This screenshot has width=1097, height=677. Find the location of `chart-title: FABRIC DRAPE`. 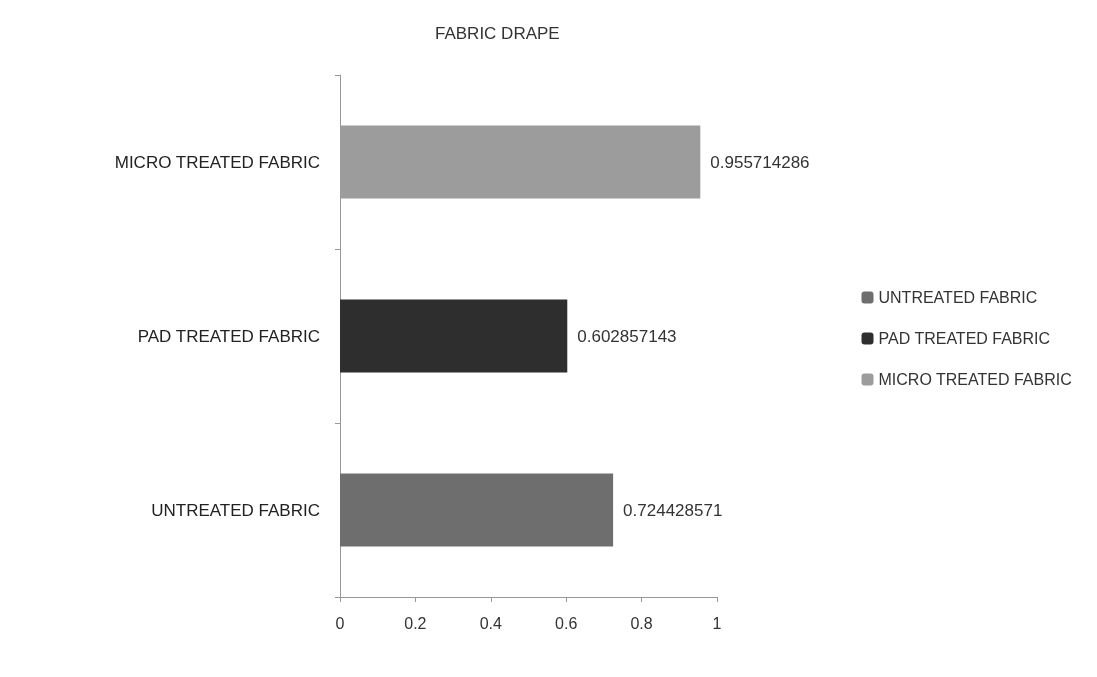

chart-title: FABRIC DRAPE is located at coordinates (497, 33).